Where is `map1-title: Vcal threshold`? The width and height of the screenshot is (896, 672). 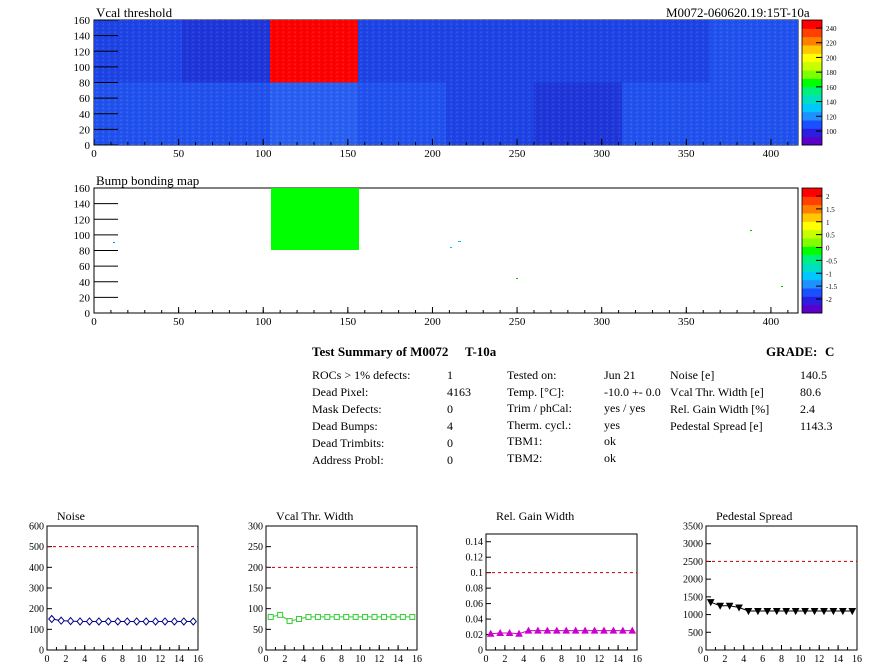
map1-title: Vcal threshold is located at coordinates (134, 12).